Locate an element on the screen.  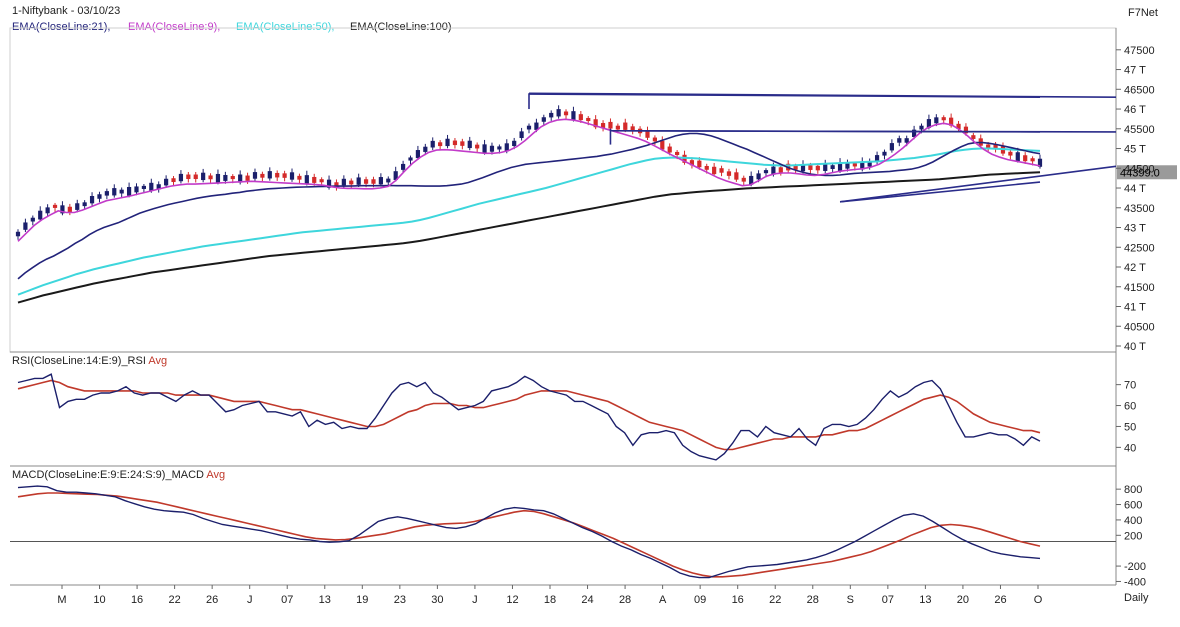
rsi-tick-label: 60 is located at coordinates (1130, 407).